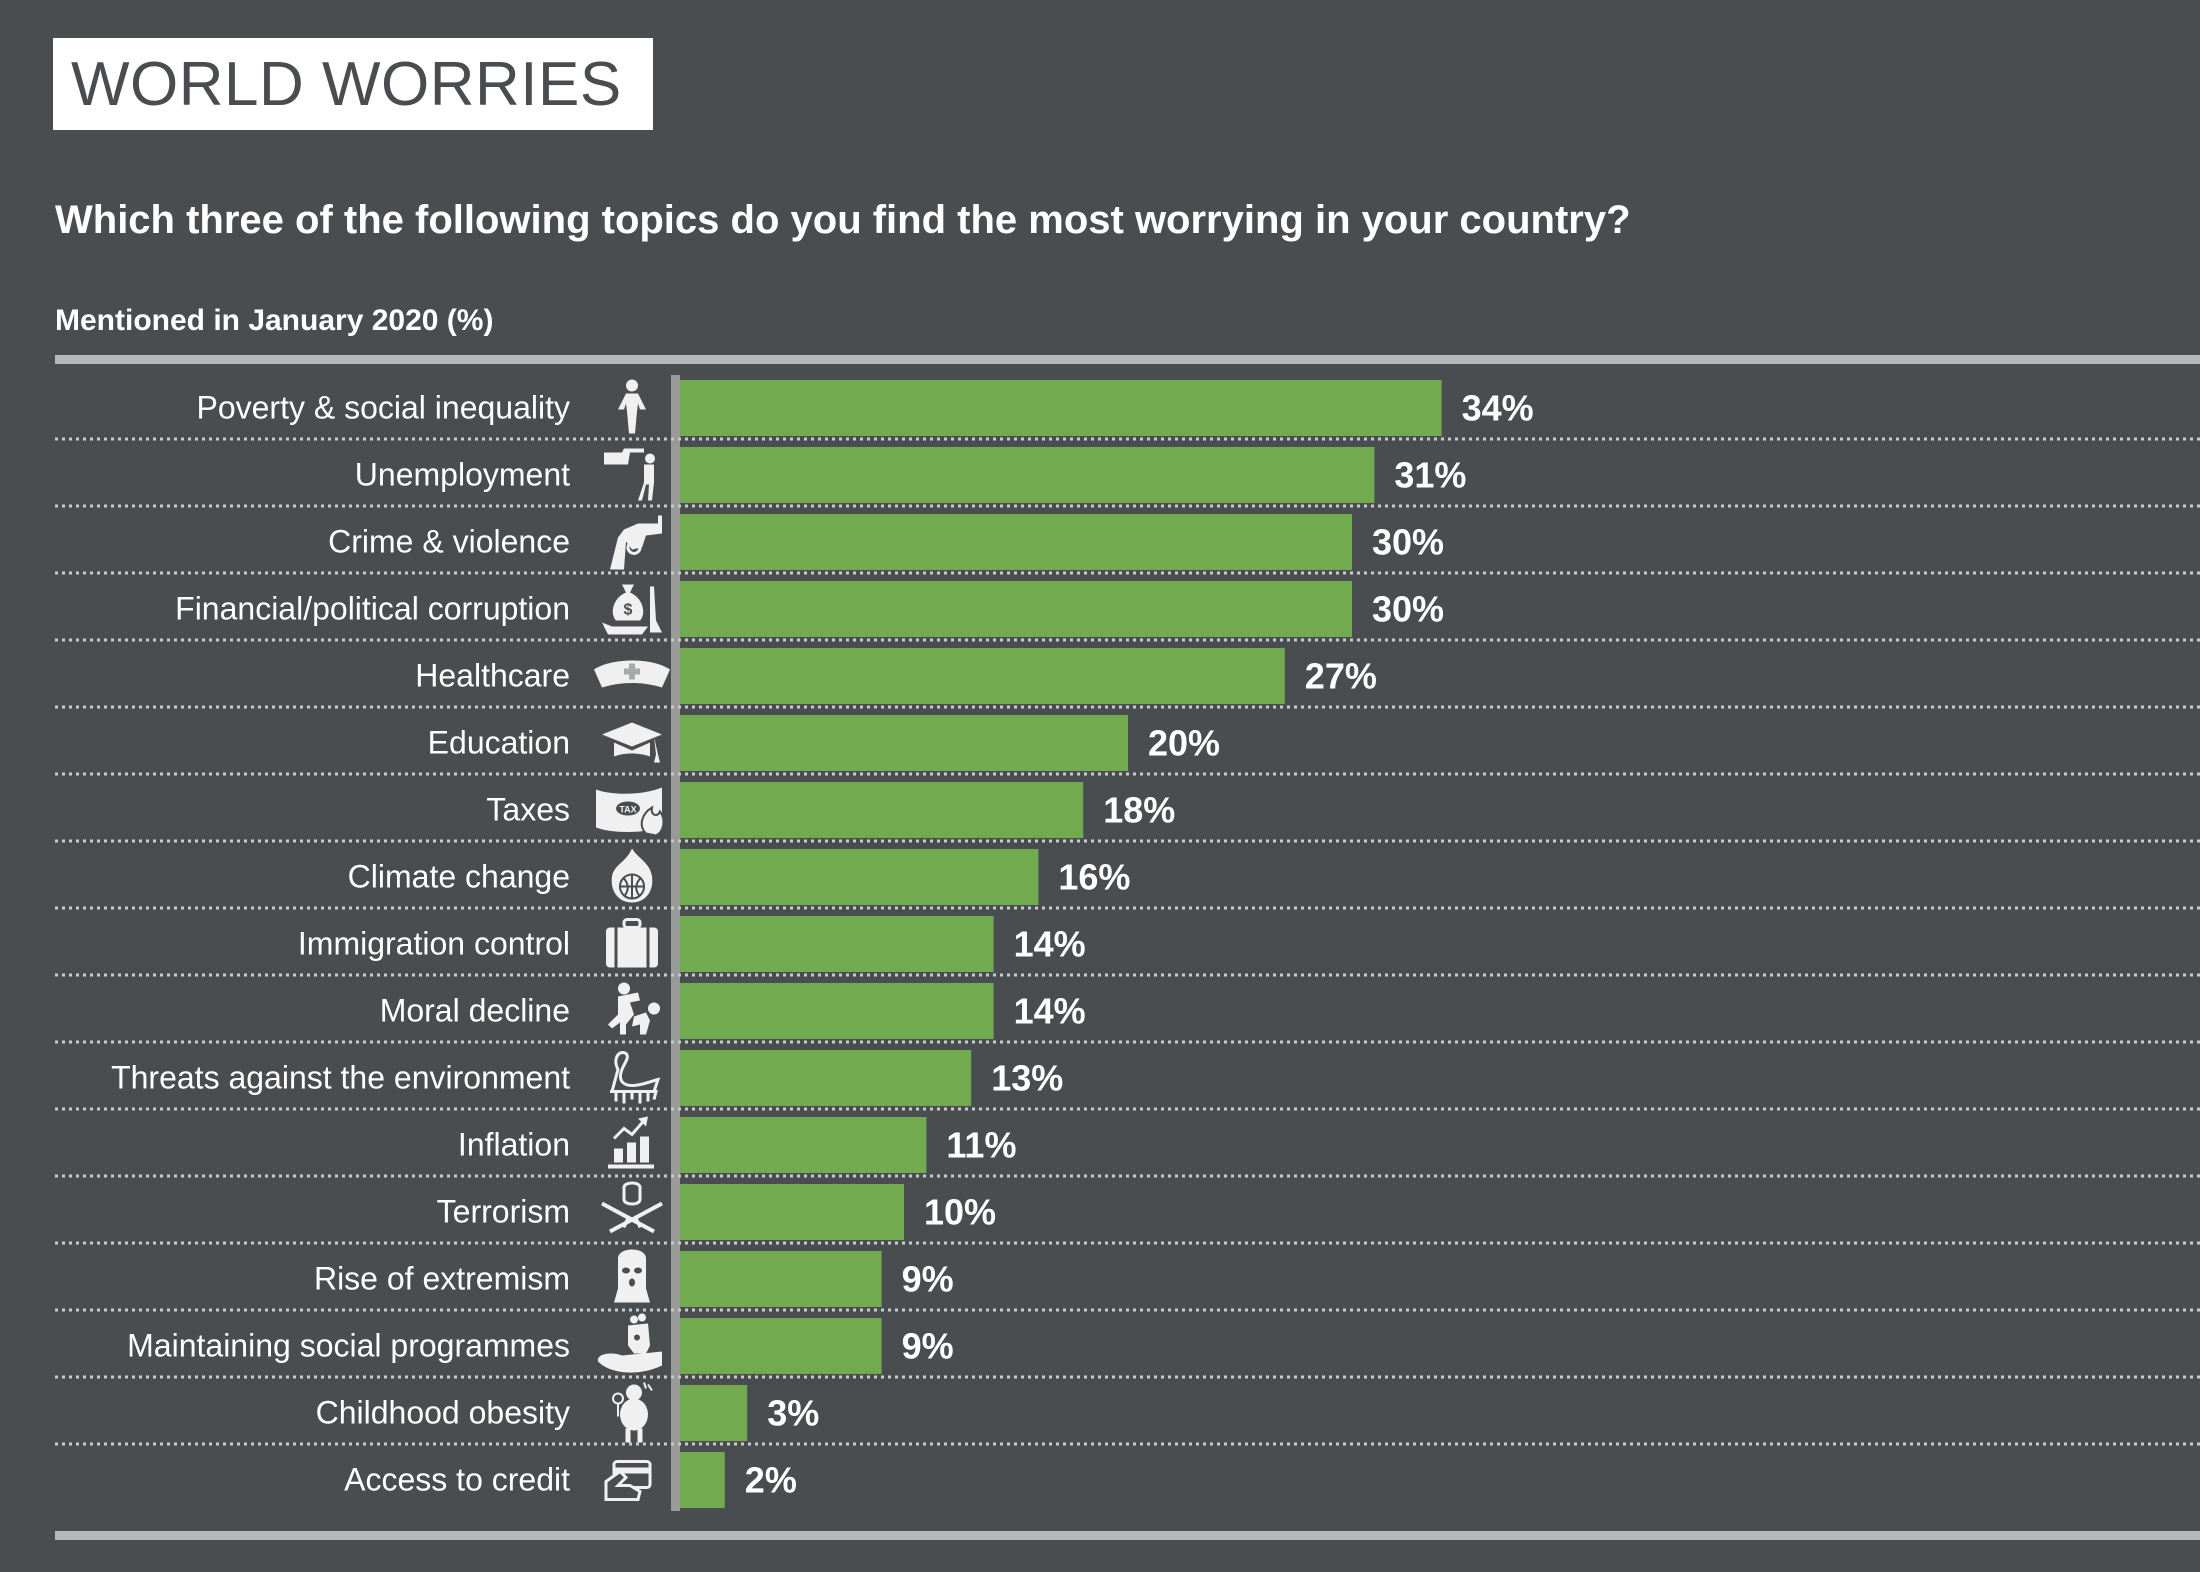 The image size is (2200, 1572). I want to click on bar-row: Inflation 11%, so click(1127, 1147).